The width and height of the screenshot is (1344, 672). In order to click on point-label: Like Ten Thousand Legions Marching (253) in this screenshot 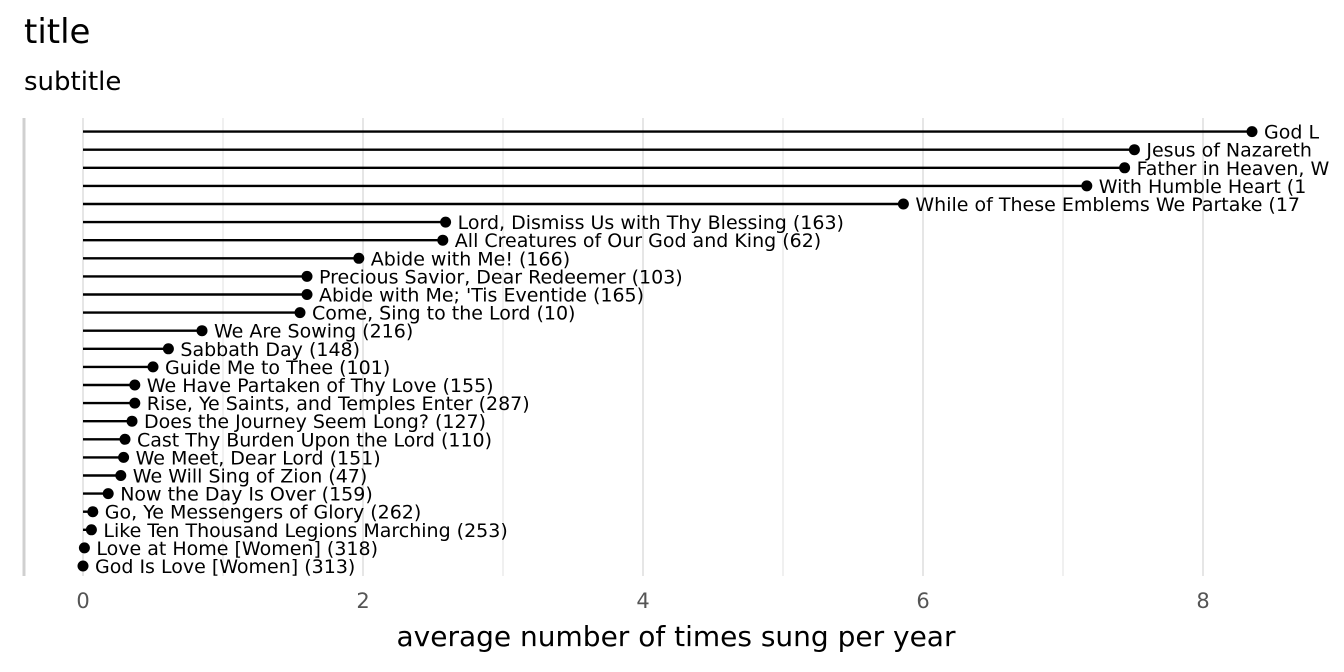, I will do `click(305, 531)`.